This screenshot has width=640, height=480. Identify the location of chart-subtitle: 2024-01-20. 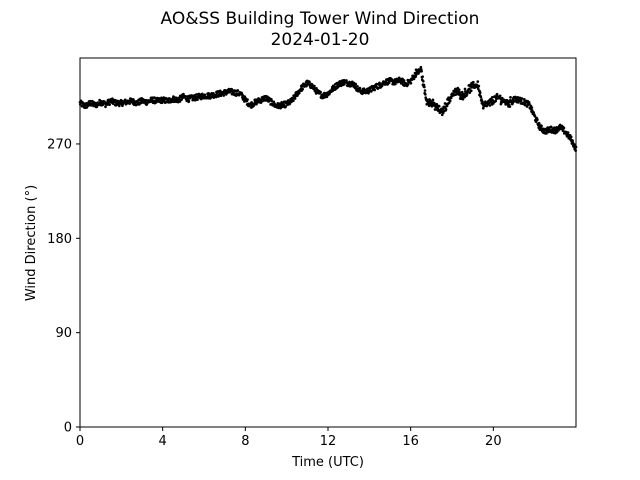
(320, 40).